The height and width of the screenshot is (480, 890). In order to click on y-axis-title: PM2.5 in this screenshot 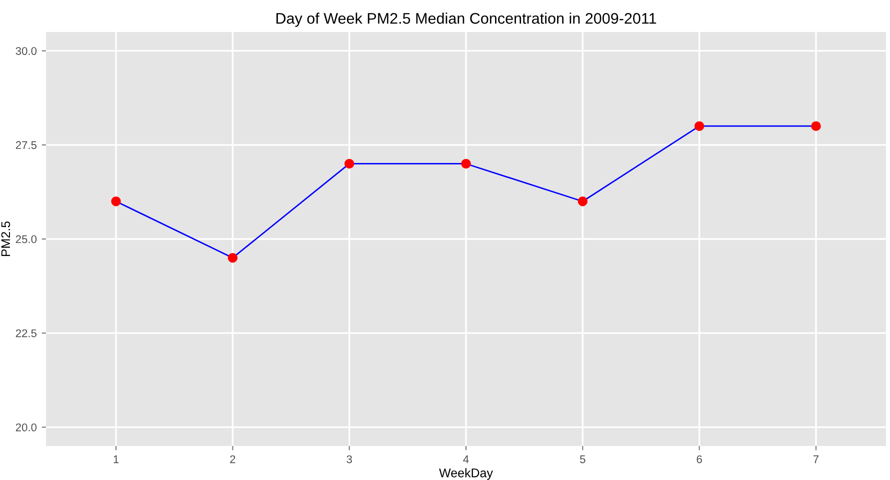, I will do `click(5, 238)`.